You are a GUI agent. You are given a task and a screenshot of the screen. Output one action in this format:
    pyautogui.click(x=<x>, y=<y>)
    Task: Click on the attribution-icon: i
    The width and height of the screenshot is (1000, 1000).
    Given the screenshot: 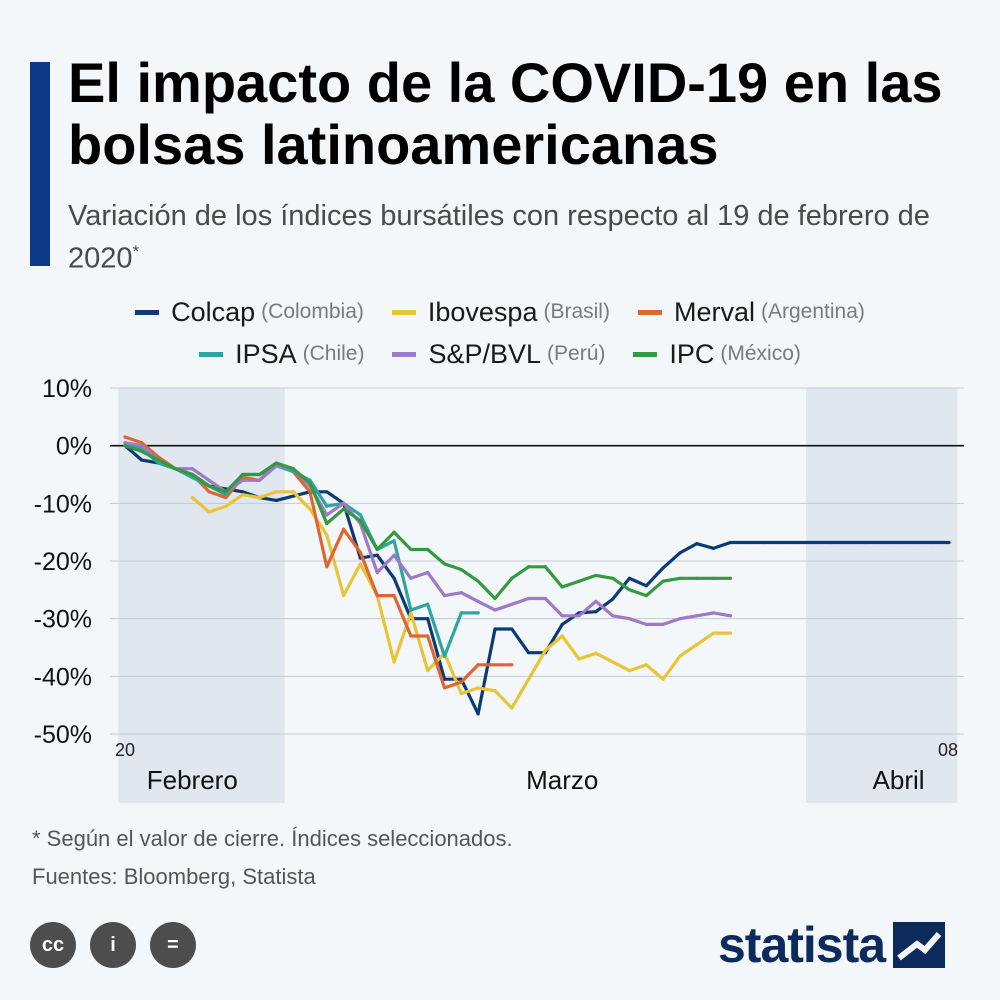 What is the action you would take?
    pyautogui.click(x=113, y=945)
    